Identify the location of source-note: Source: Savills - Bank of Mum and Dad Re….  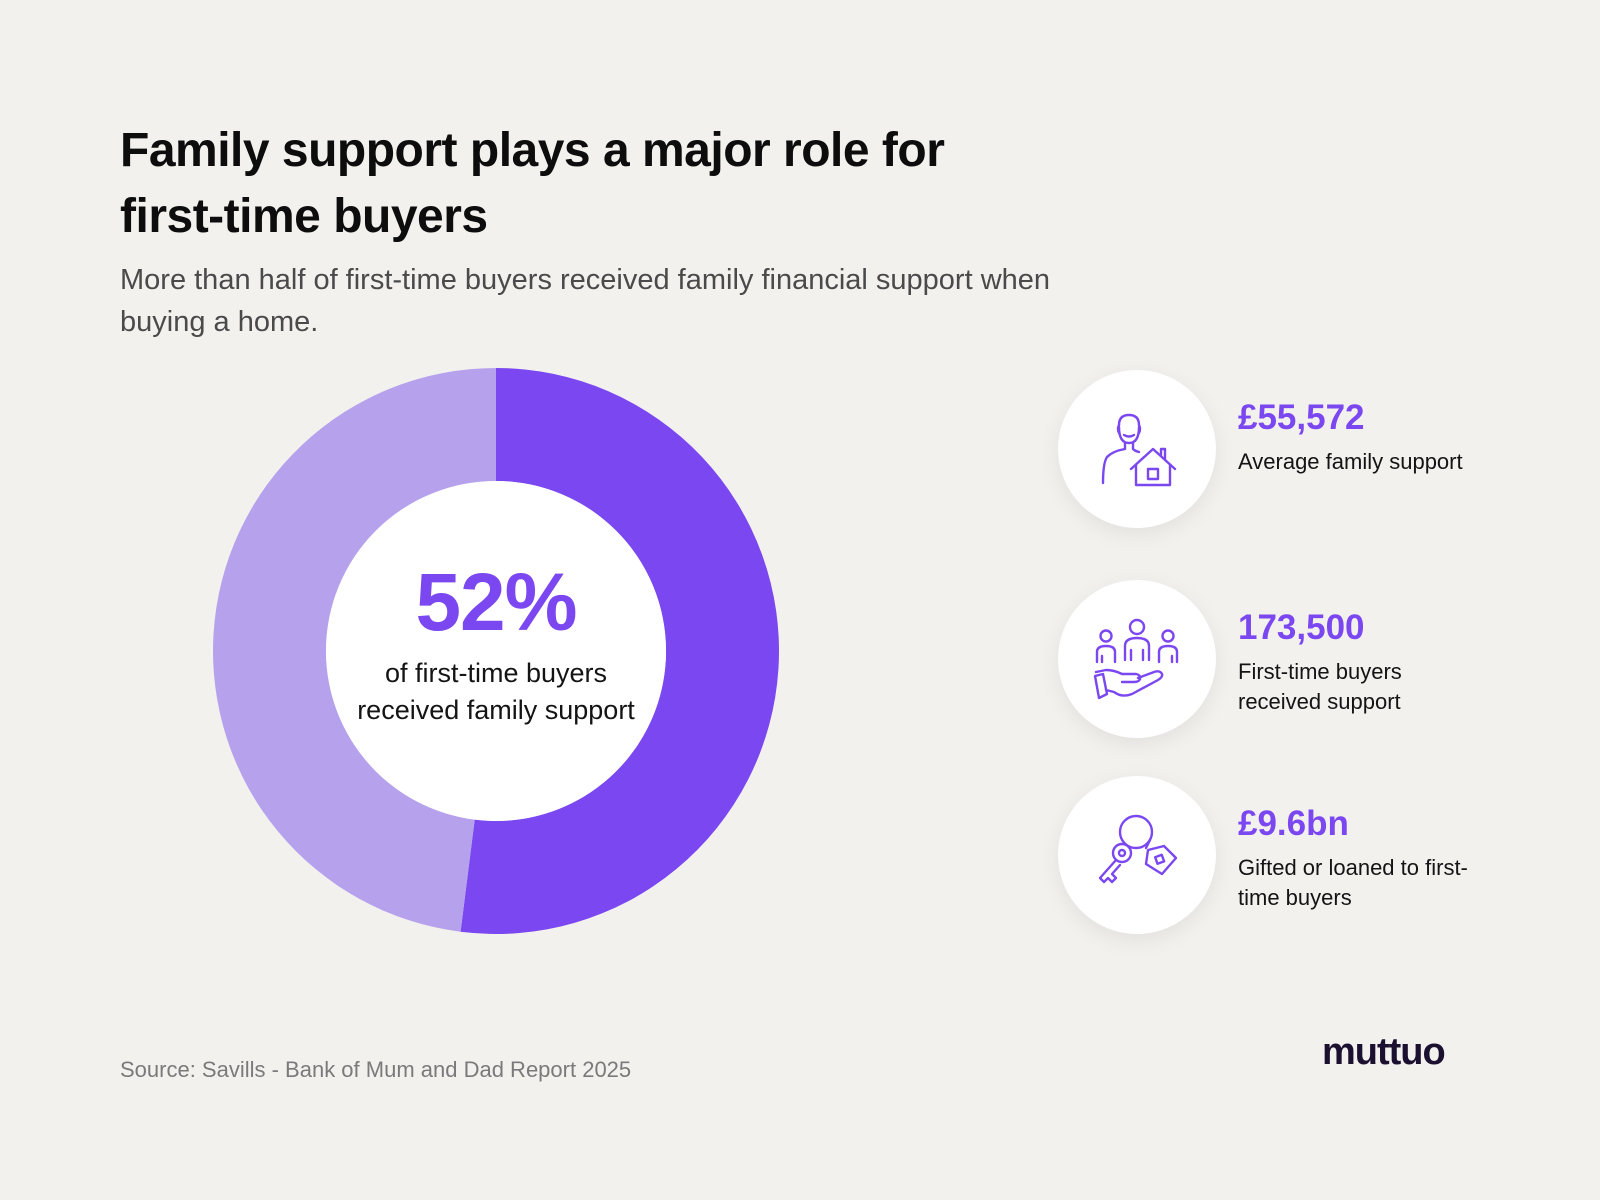
(376, 1069).